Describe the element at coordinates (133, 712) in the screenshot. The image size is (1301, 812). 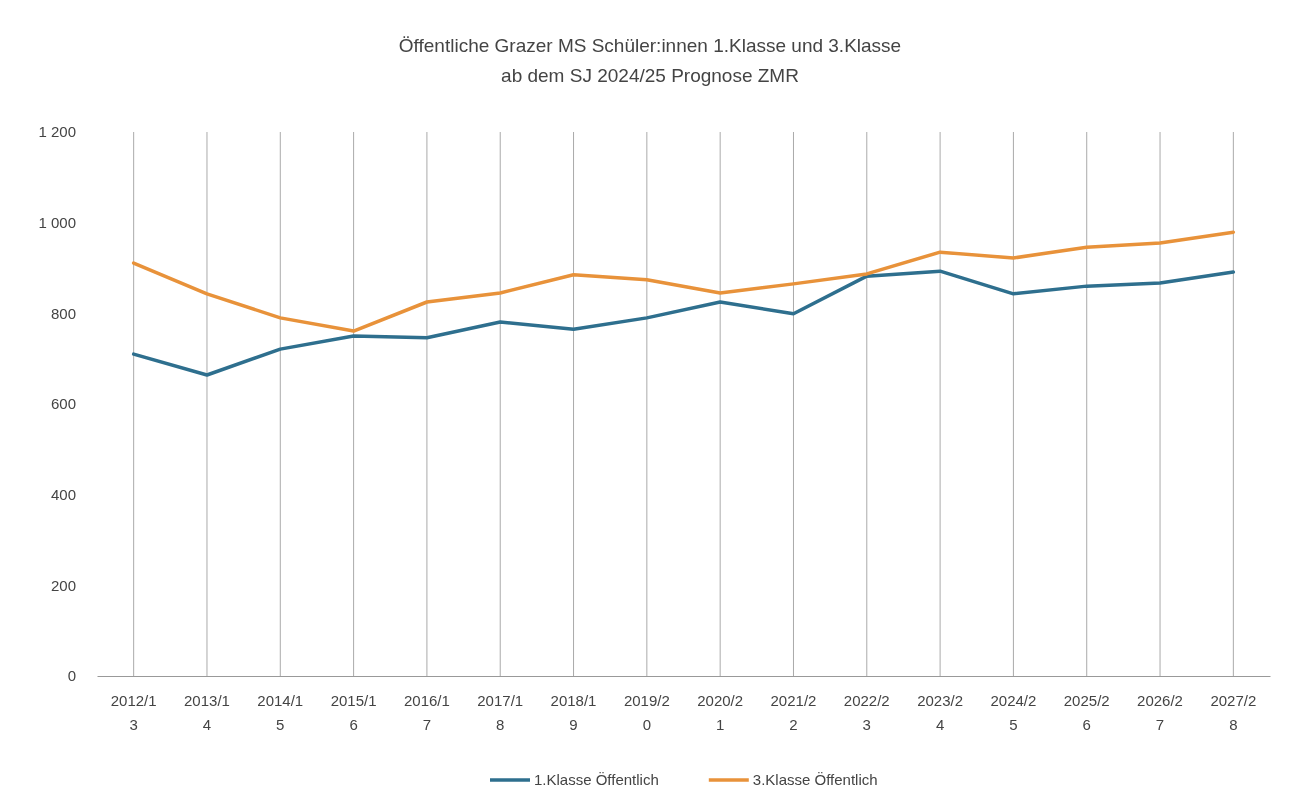
I see `x-tick-label: 2012/13` at that location.